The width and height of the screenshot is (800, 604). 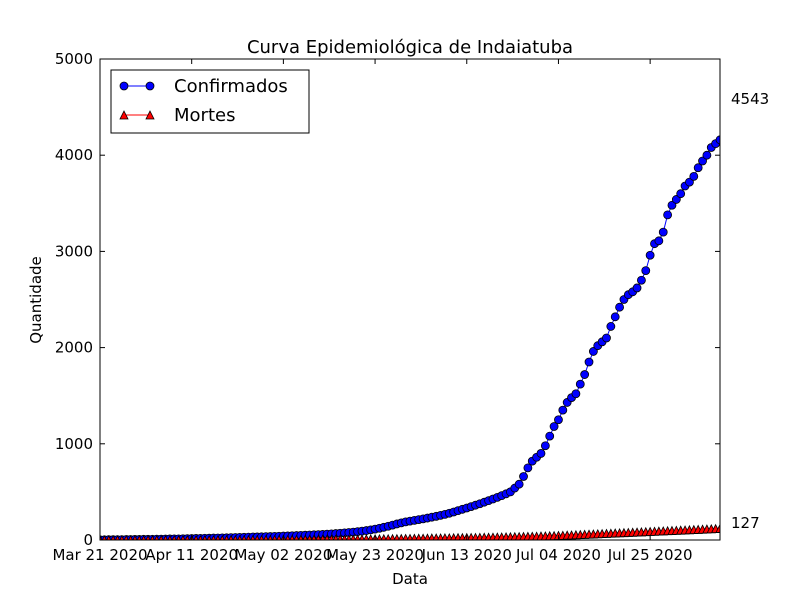 I want to click on legend-label-confirmados: Confirmados, so click(x=231, y=86).